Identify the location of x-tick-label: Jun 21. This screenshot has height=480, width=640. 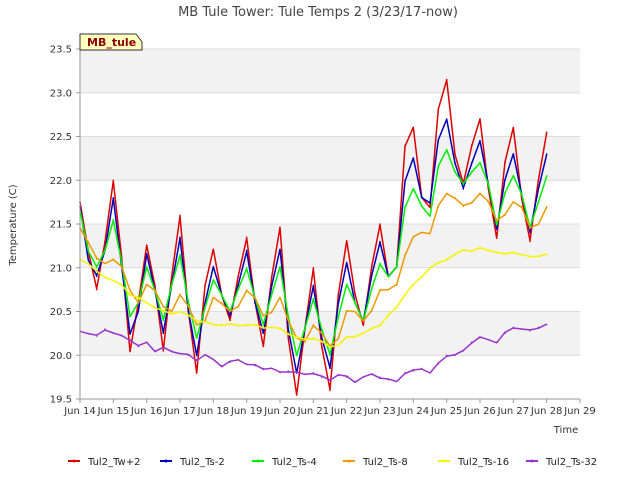
(313, 411).